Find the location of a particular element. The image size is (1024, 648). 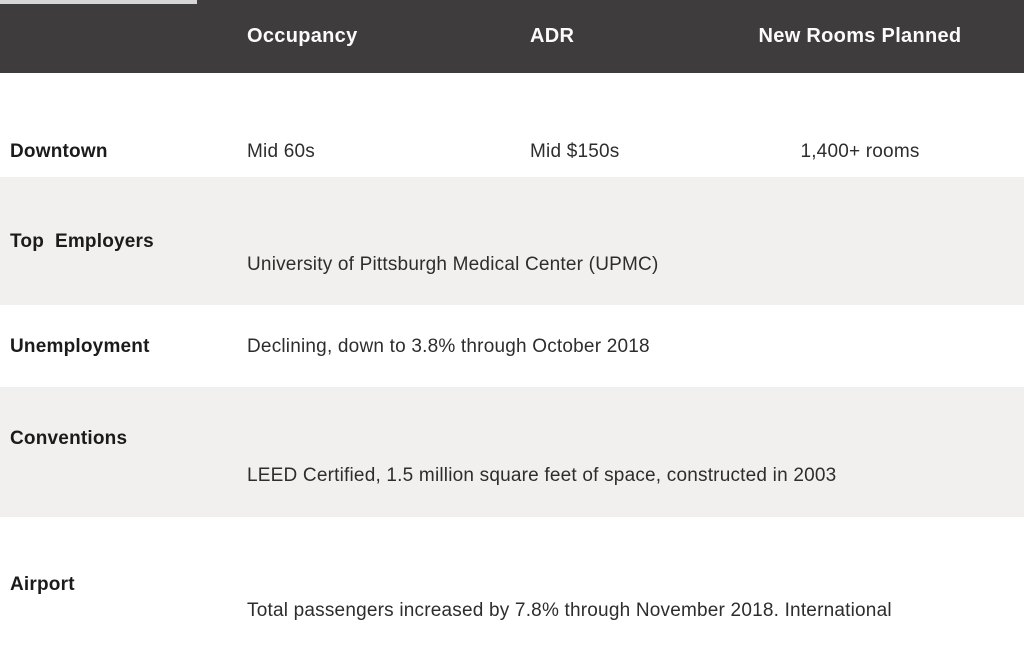

row-label-unemployment: Unemployment is located at coordinates (80, 346).